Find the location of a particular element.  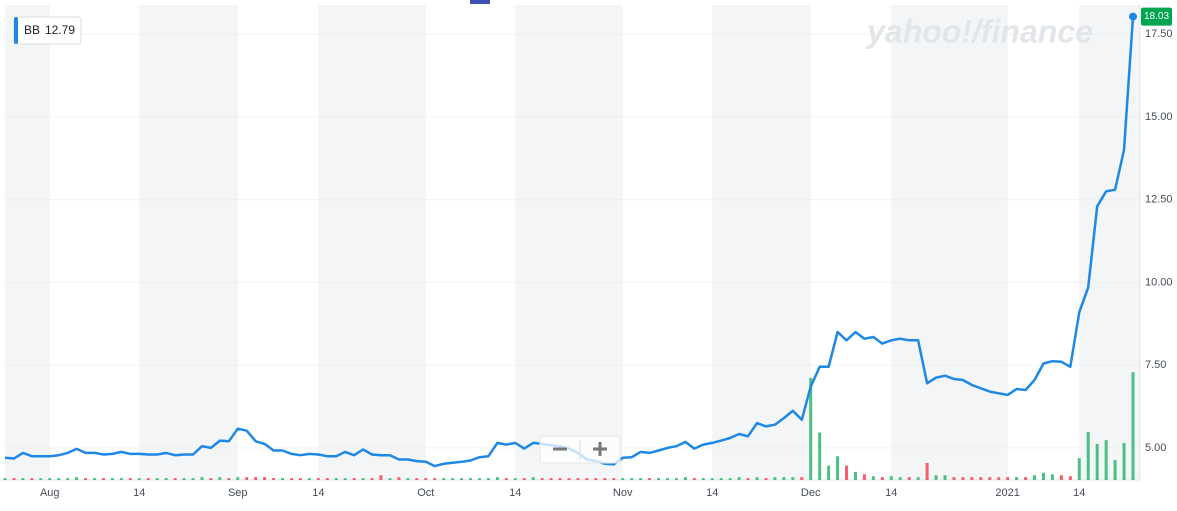

legend-swatch is located at coordinates (16, 30).